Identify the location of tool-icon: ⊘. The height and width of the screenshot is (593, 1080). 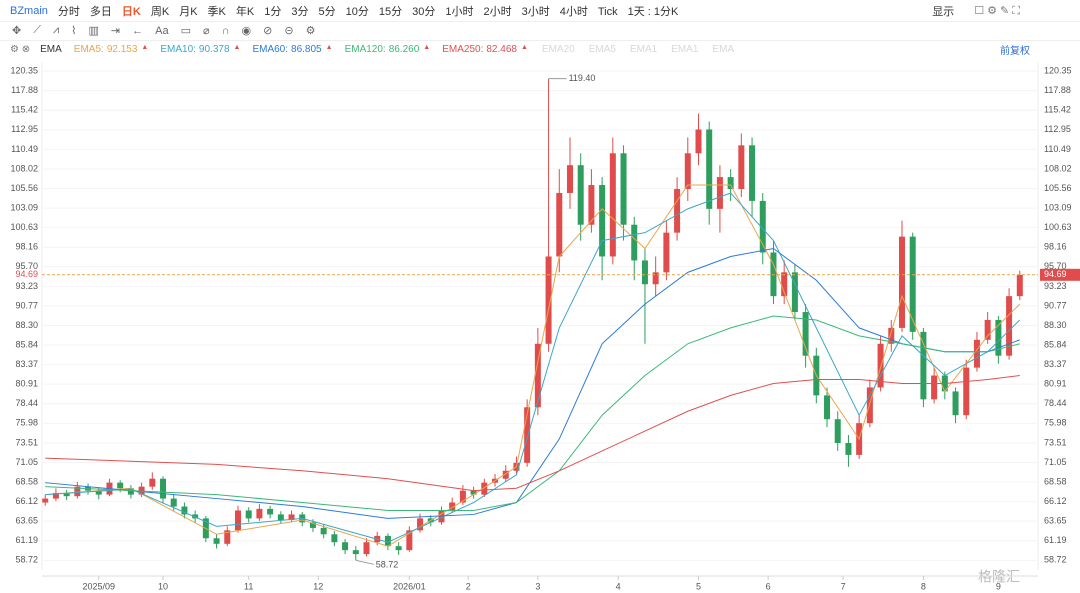
(268, 31).